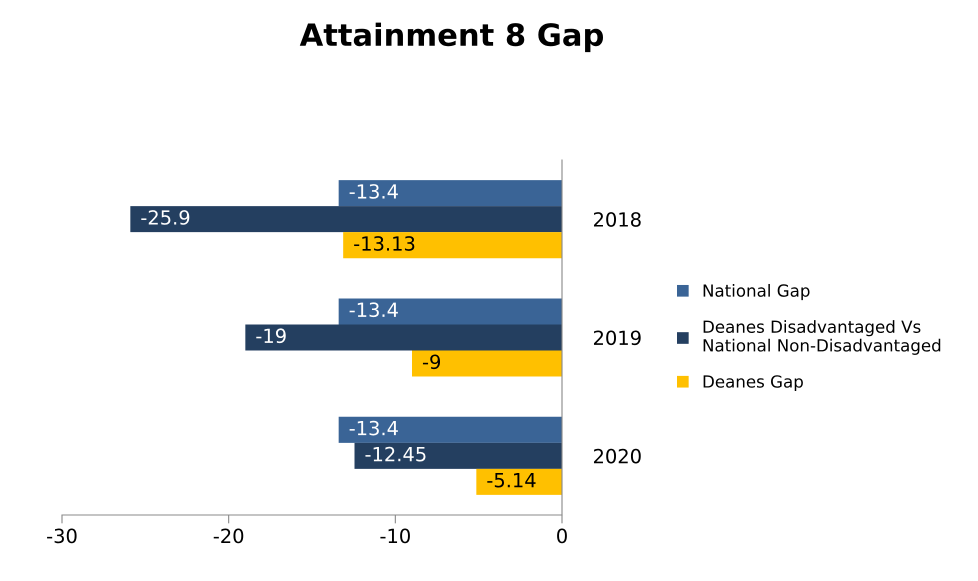 Image resolution: width=978 pixels, height=581 pixels. I want to click on x-tick-label: 0, so click(562, 536).